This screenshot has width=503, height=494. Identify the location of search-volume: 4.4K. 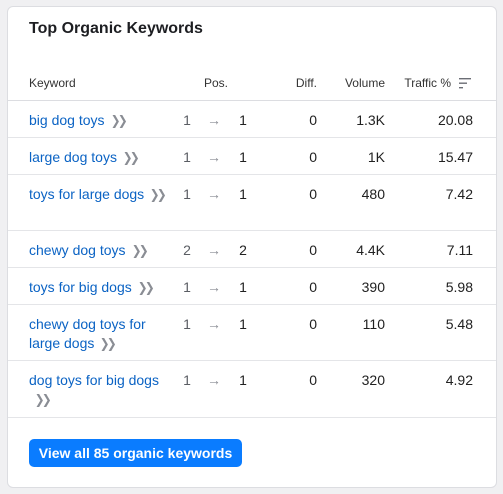
(370, 250).